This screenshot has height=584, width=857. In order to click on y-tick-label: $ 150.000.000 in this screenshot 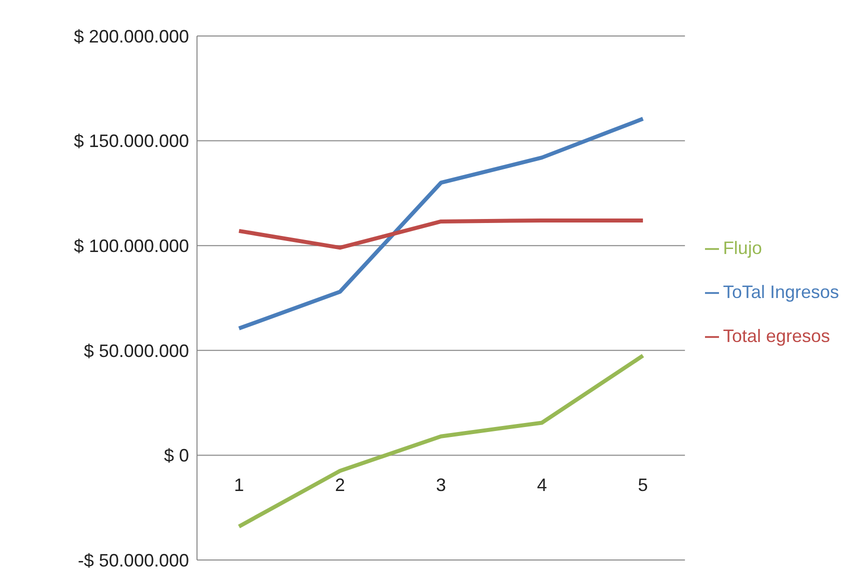, I will do `click(131, 141)`.